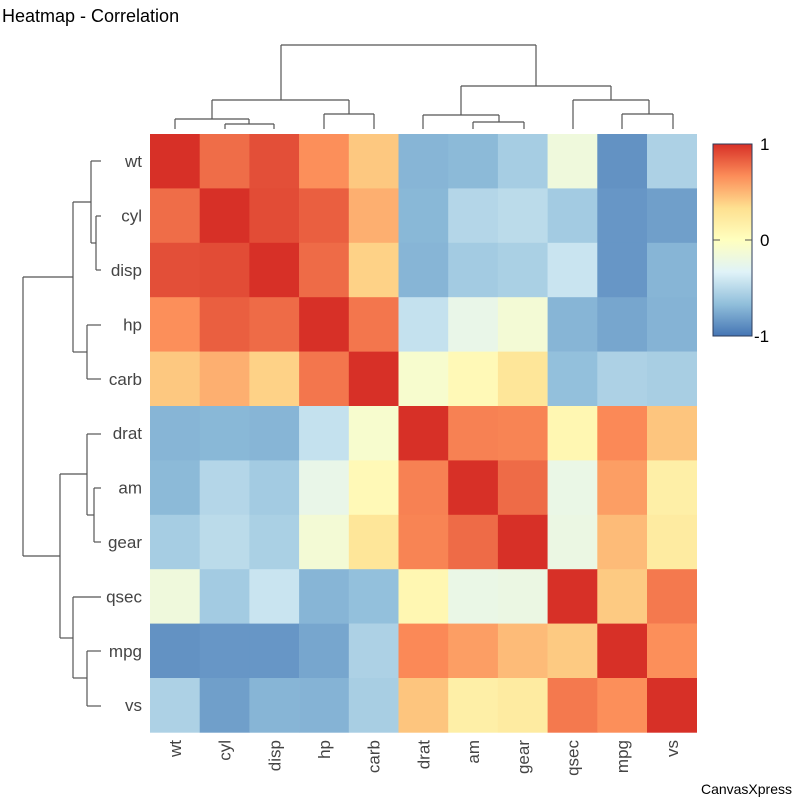 The height and width of the screenshot is (800, 800). What do you see at coordinates (672, 542) in the screenshot?
I see `heatmap-cell-gear-vs` at bounding box center [672, 542].